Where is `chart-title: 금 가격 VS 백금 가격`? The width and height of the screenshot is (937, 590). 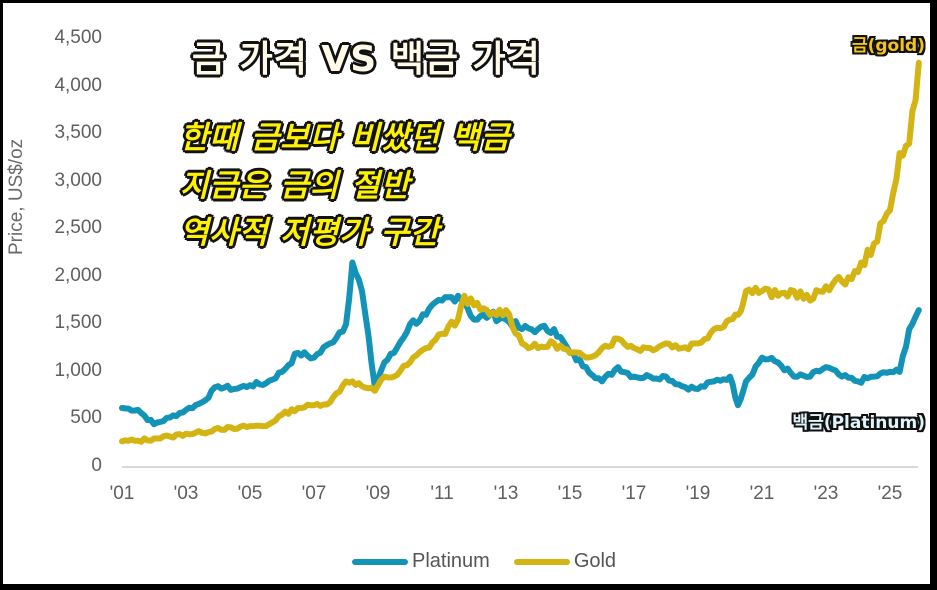 chart-title: 금 가격 VS 백금 가격 is located at coordinates (366, 59).